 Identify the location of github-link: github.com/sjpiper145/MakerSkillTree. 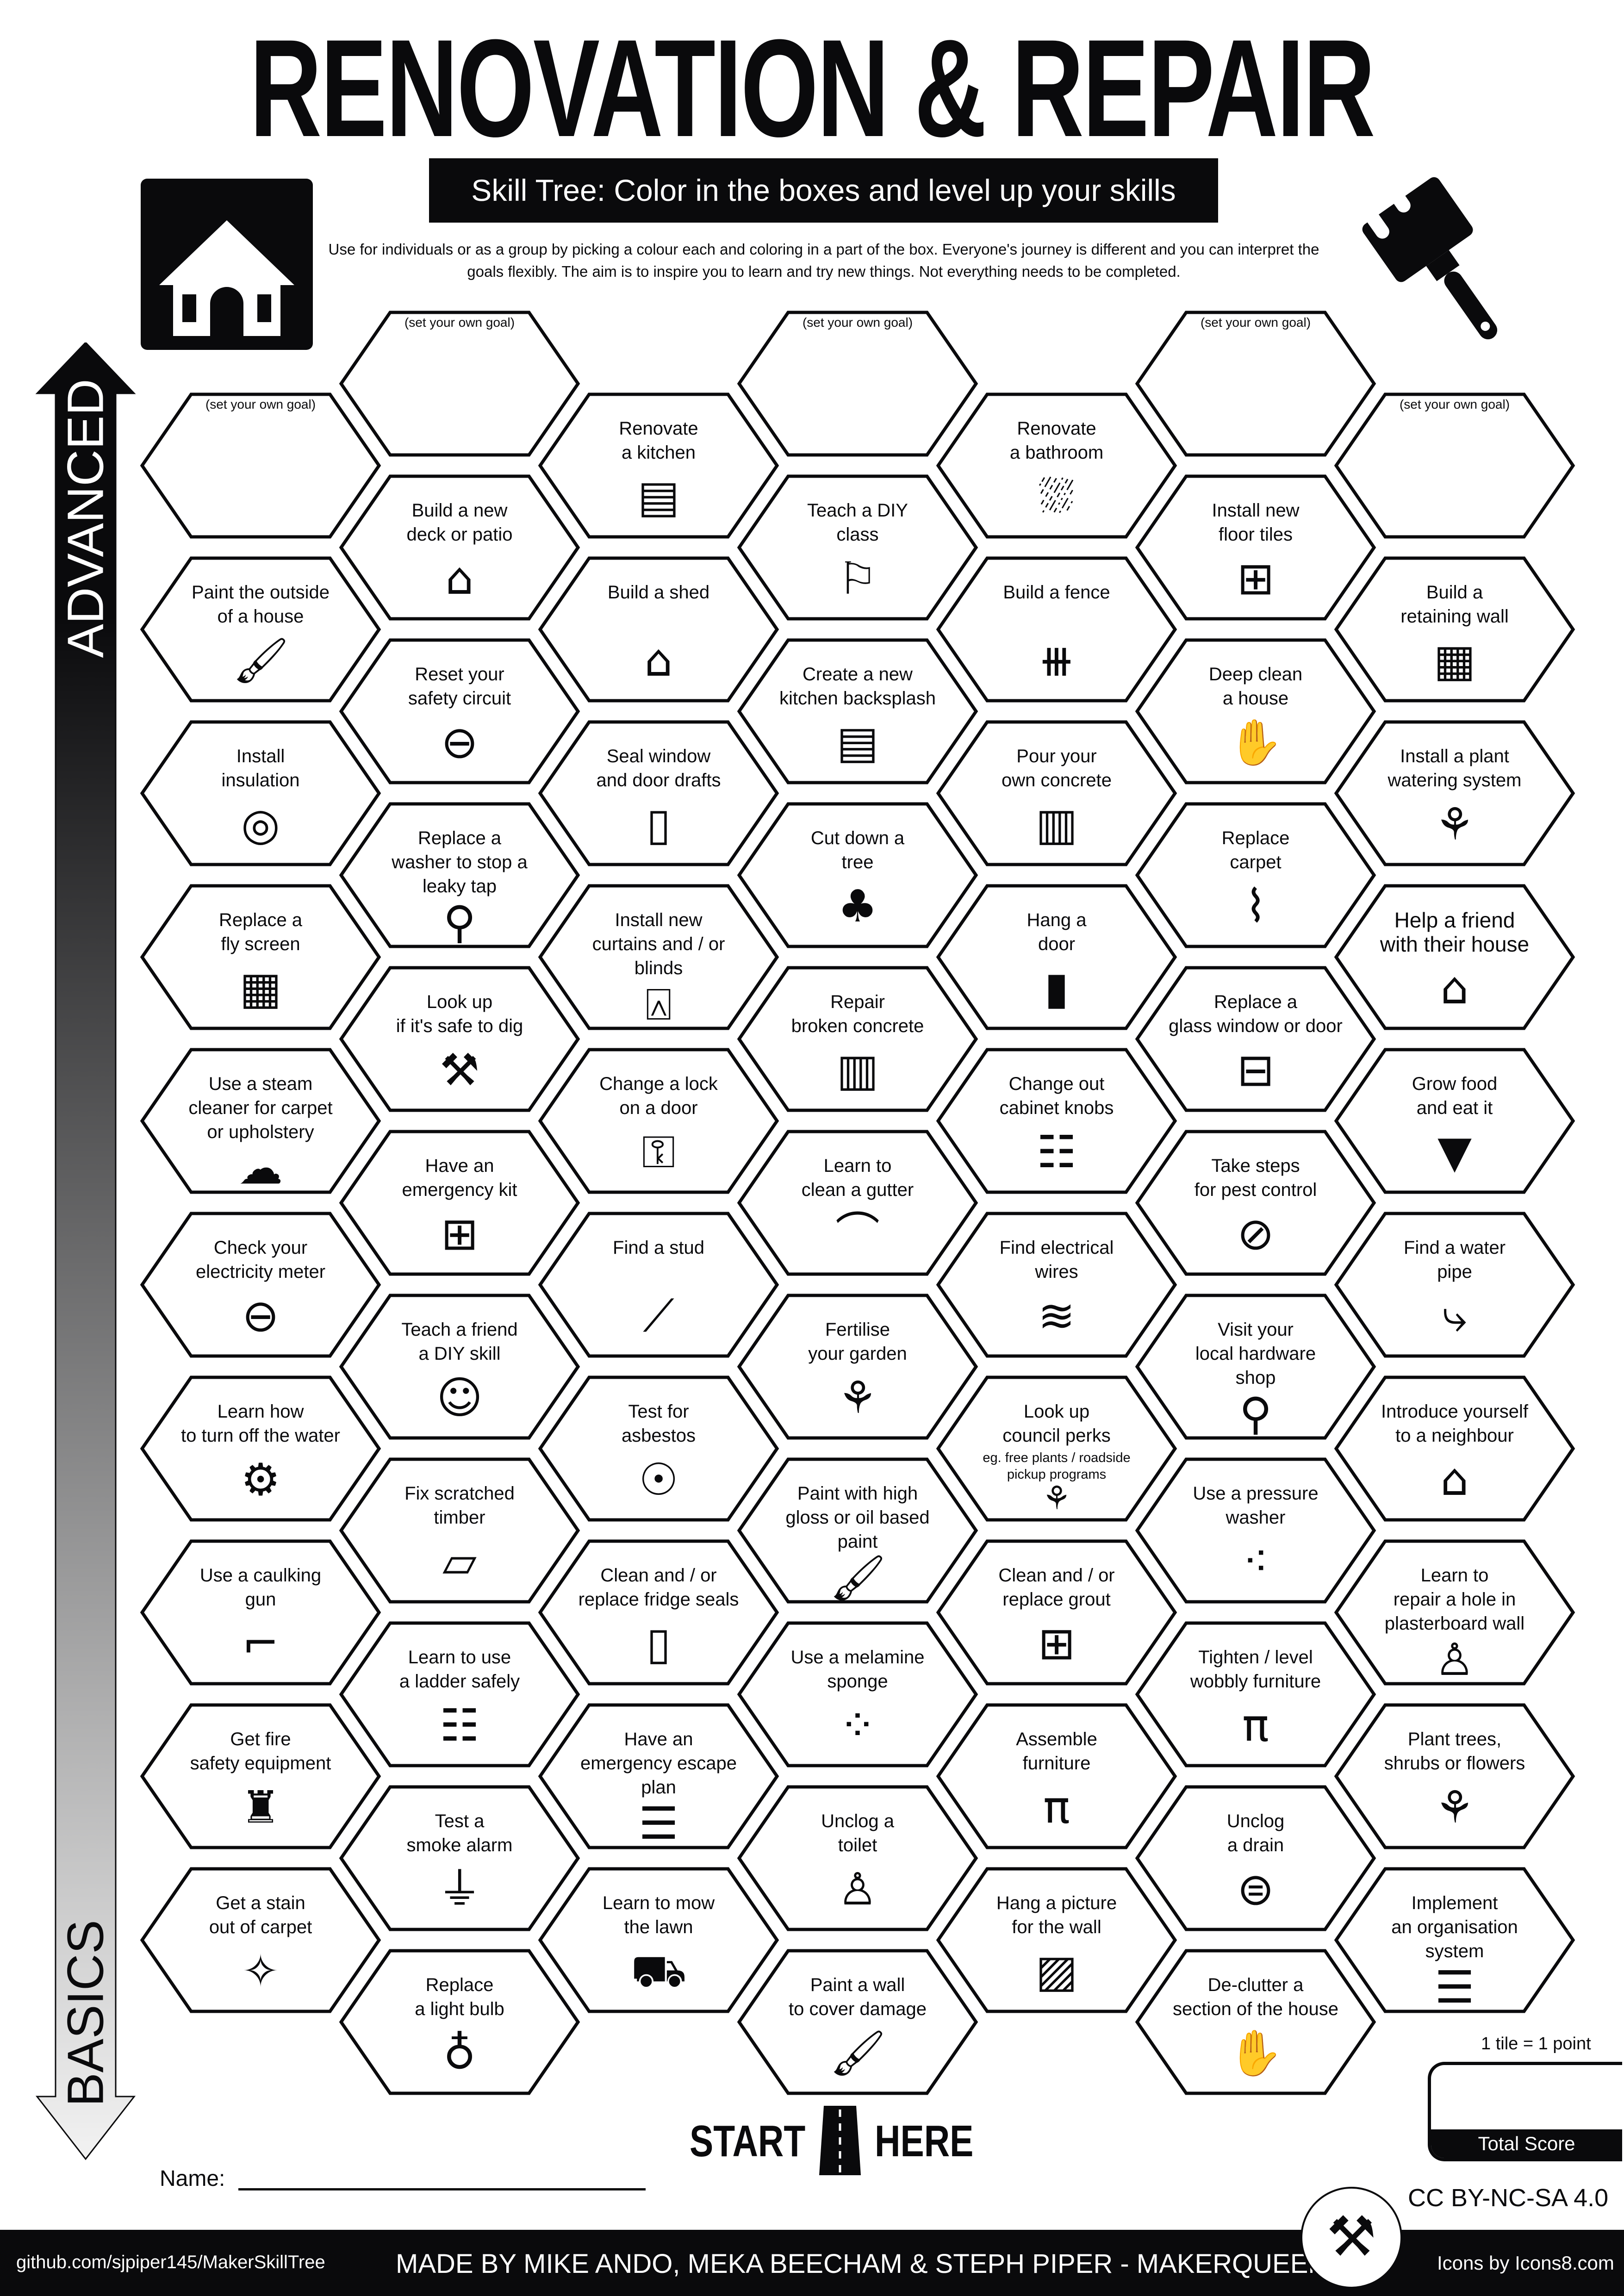
(170, 2262).